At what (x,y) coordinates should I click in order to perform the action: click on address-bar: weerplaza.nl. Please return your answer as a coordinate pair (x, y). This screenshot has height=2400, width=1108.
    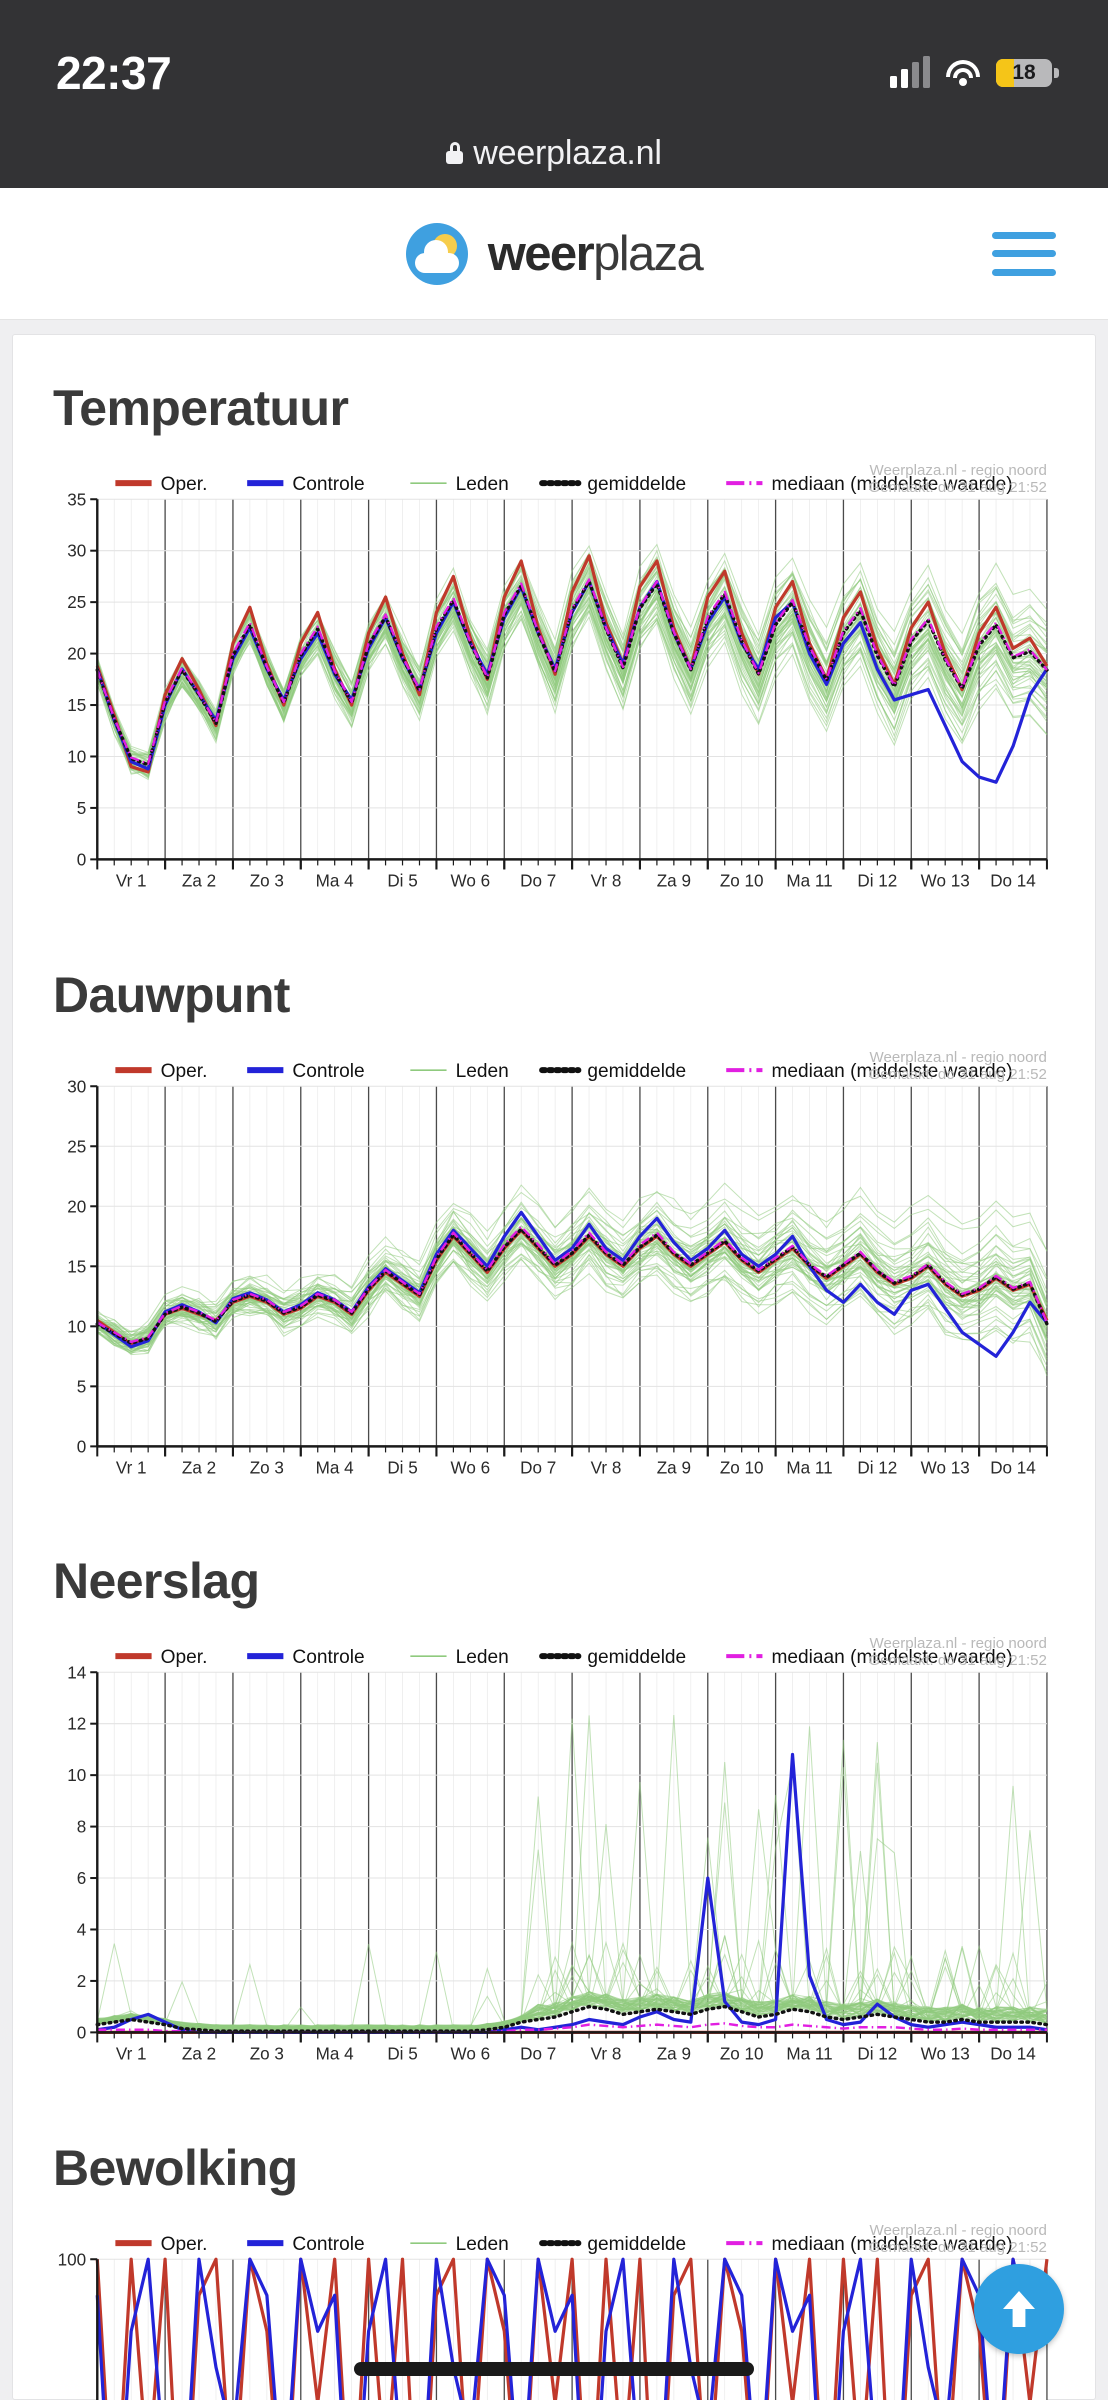
    Looking at the image, I should click on (554, 153).